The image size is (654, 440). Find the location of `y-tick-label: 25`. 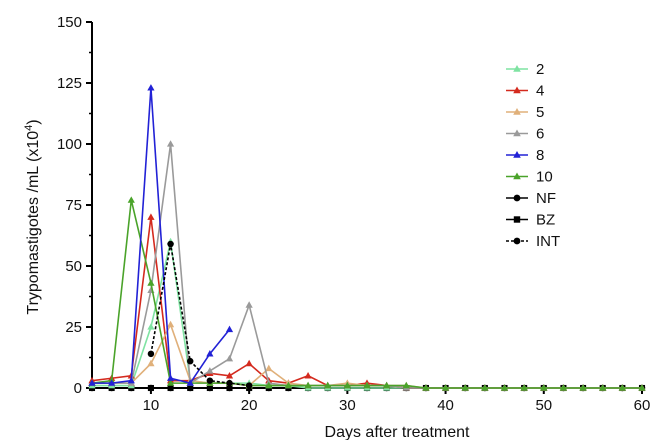

y-tick-label: 25 is located at coordinates (73, 327).